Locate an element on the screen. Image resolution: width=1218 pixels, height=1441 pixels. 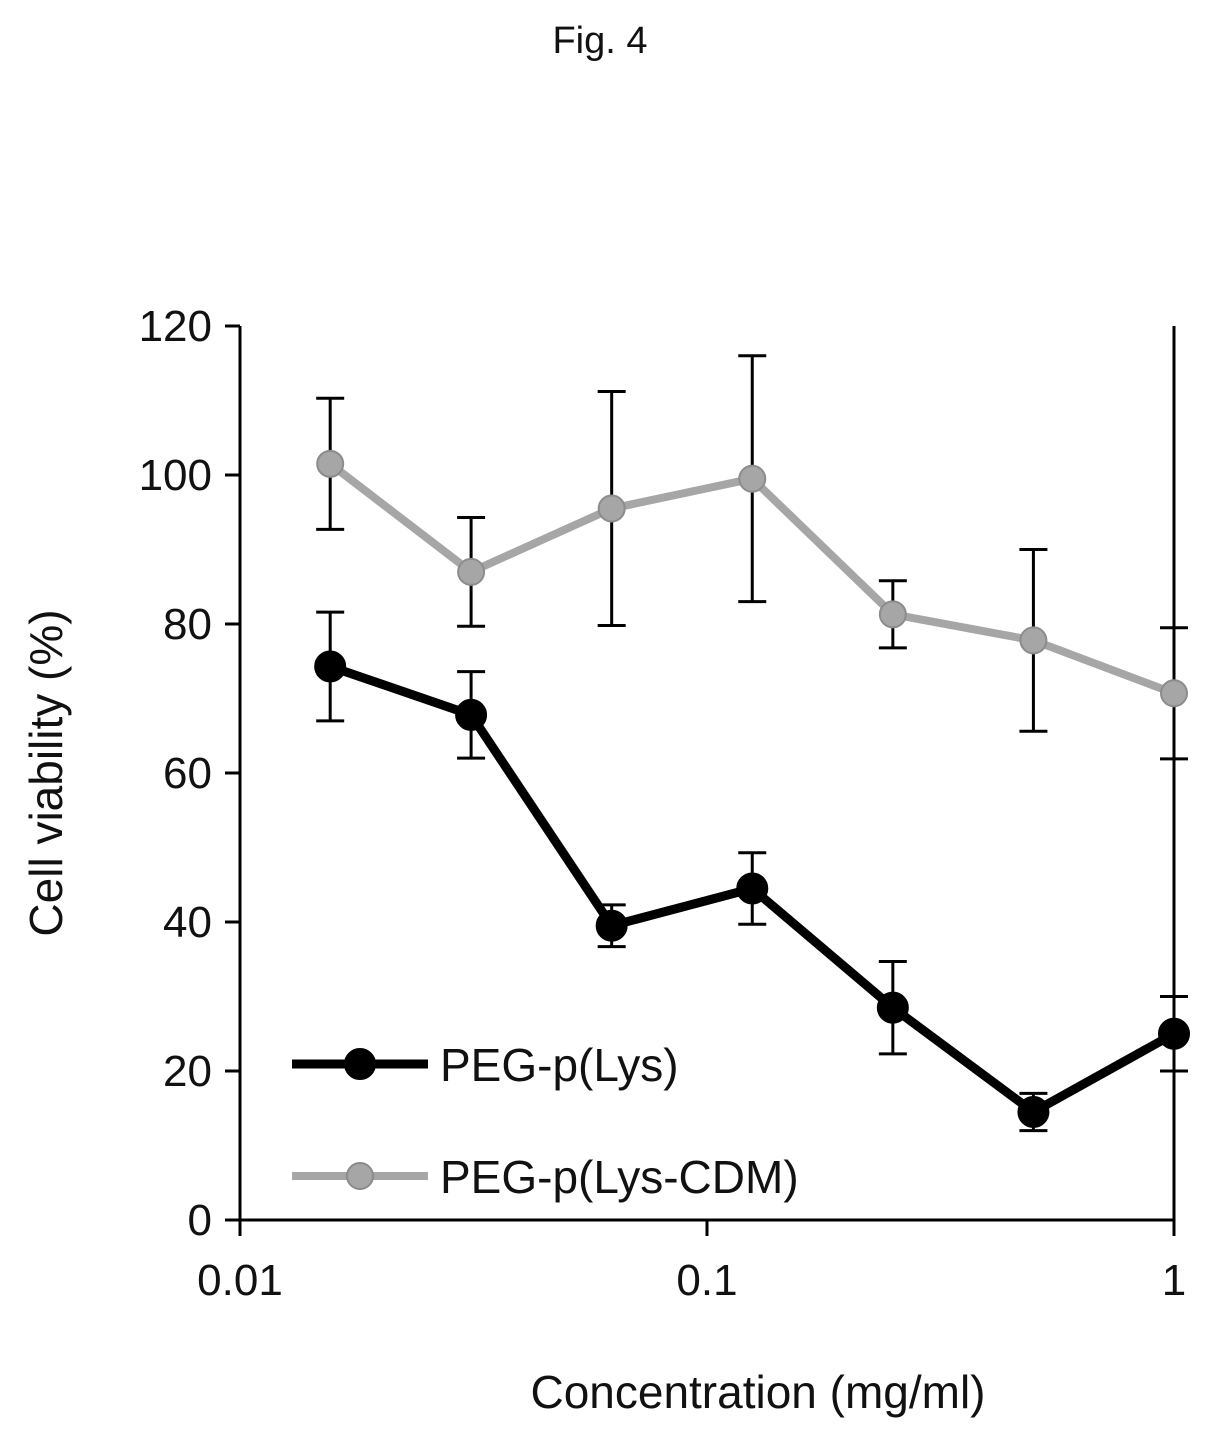
y-tick-label: 120 is located at coordinates (175, 326).